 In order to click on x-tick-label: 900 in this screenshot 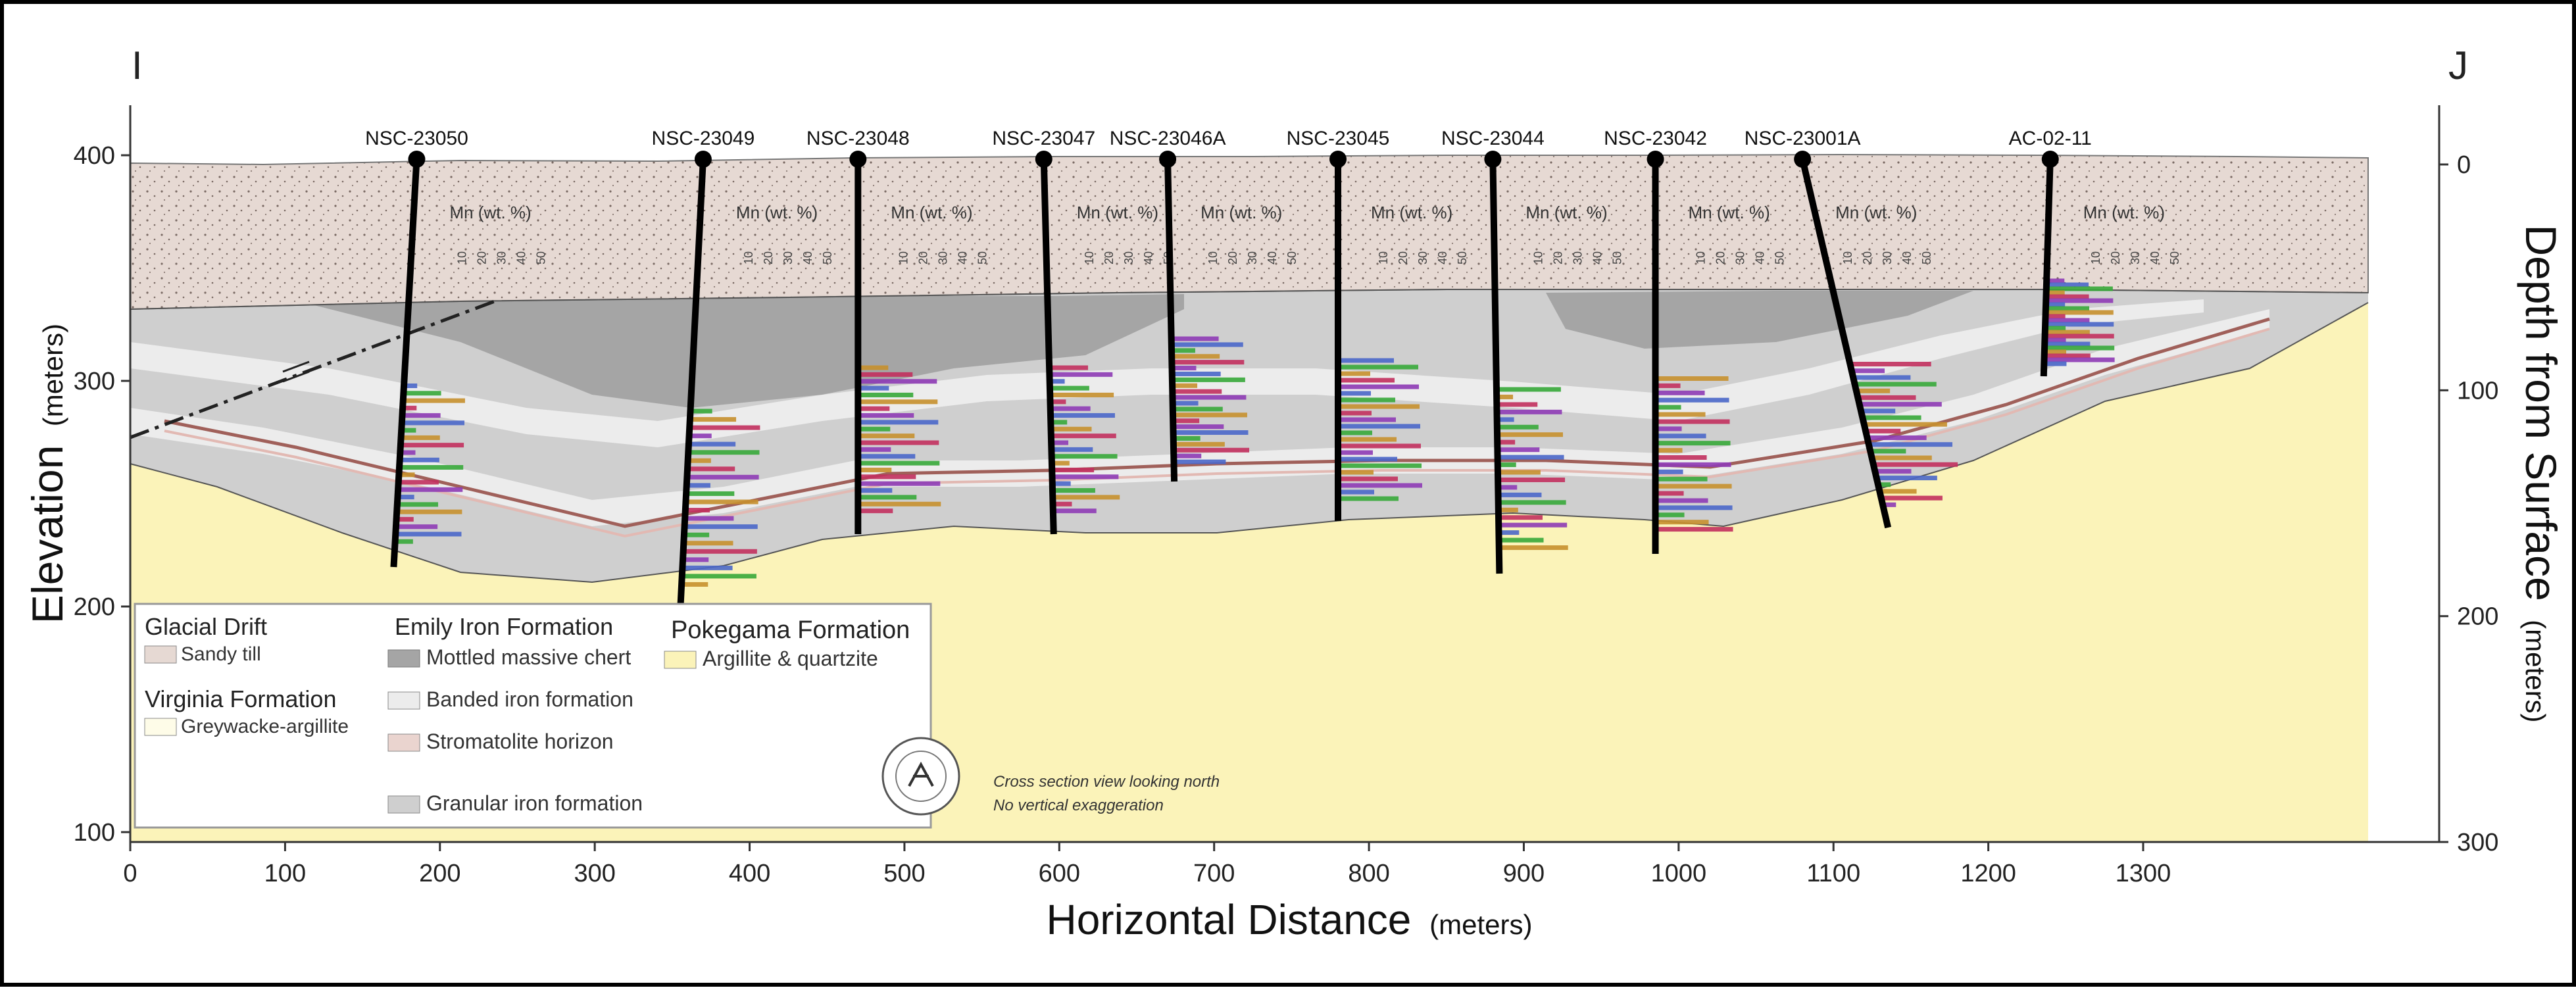, I will do `click(1524, 873)`.